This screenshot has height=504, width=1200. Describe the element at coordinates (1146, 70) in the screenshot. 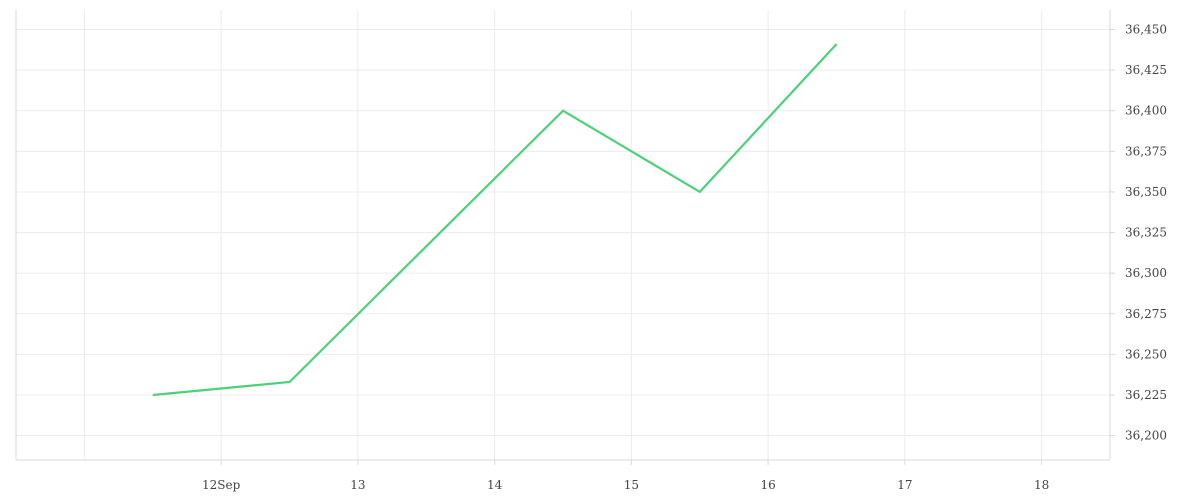

I see `y-tick-label: 36,425` at that location.